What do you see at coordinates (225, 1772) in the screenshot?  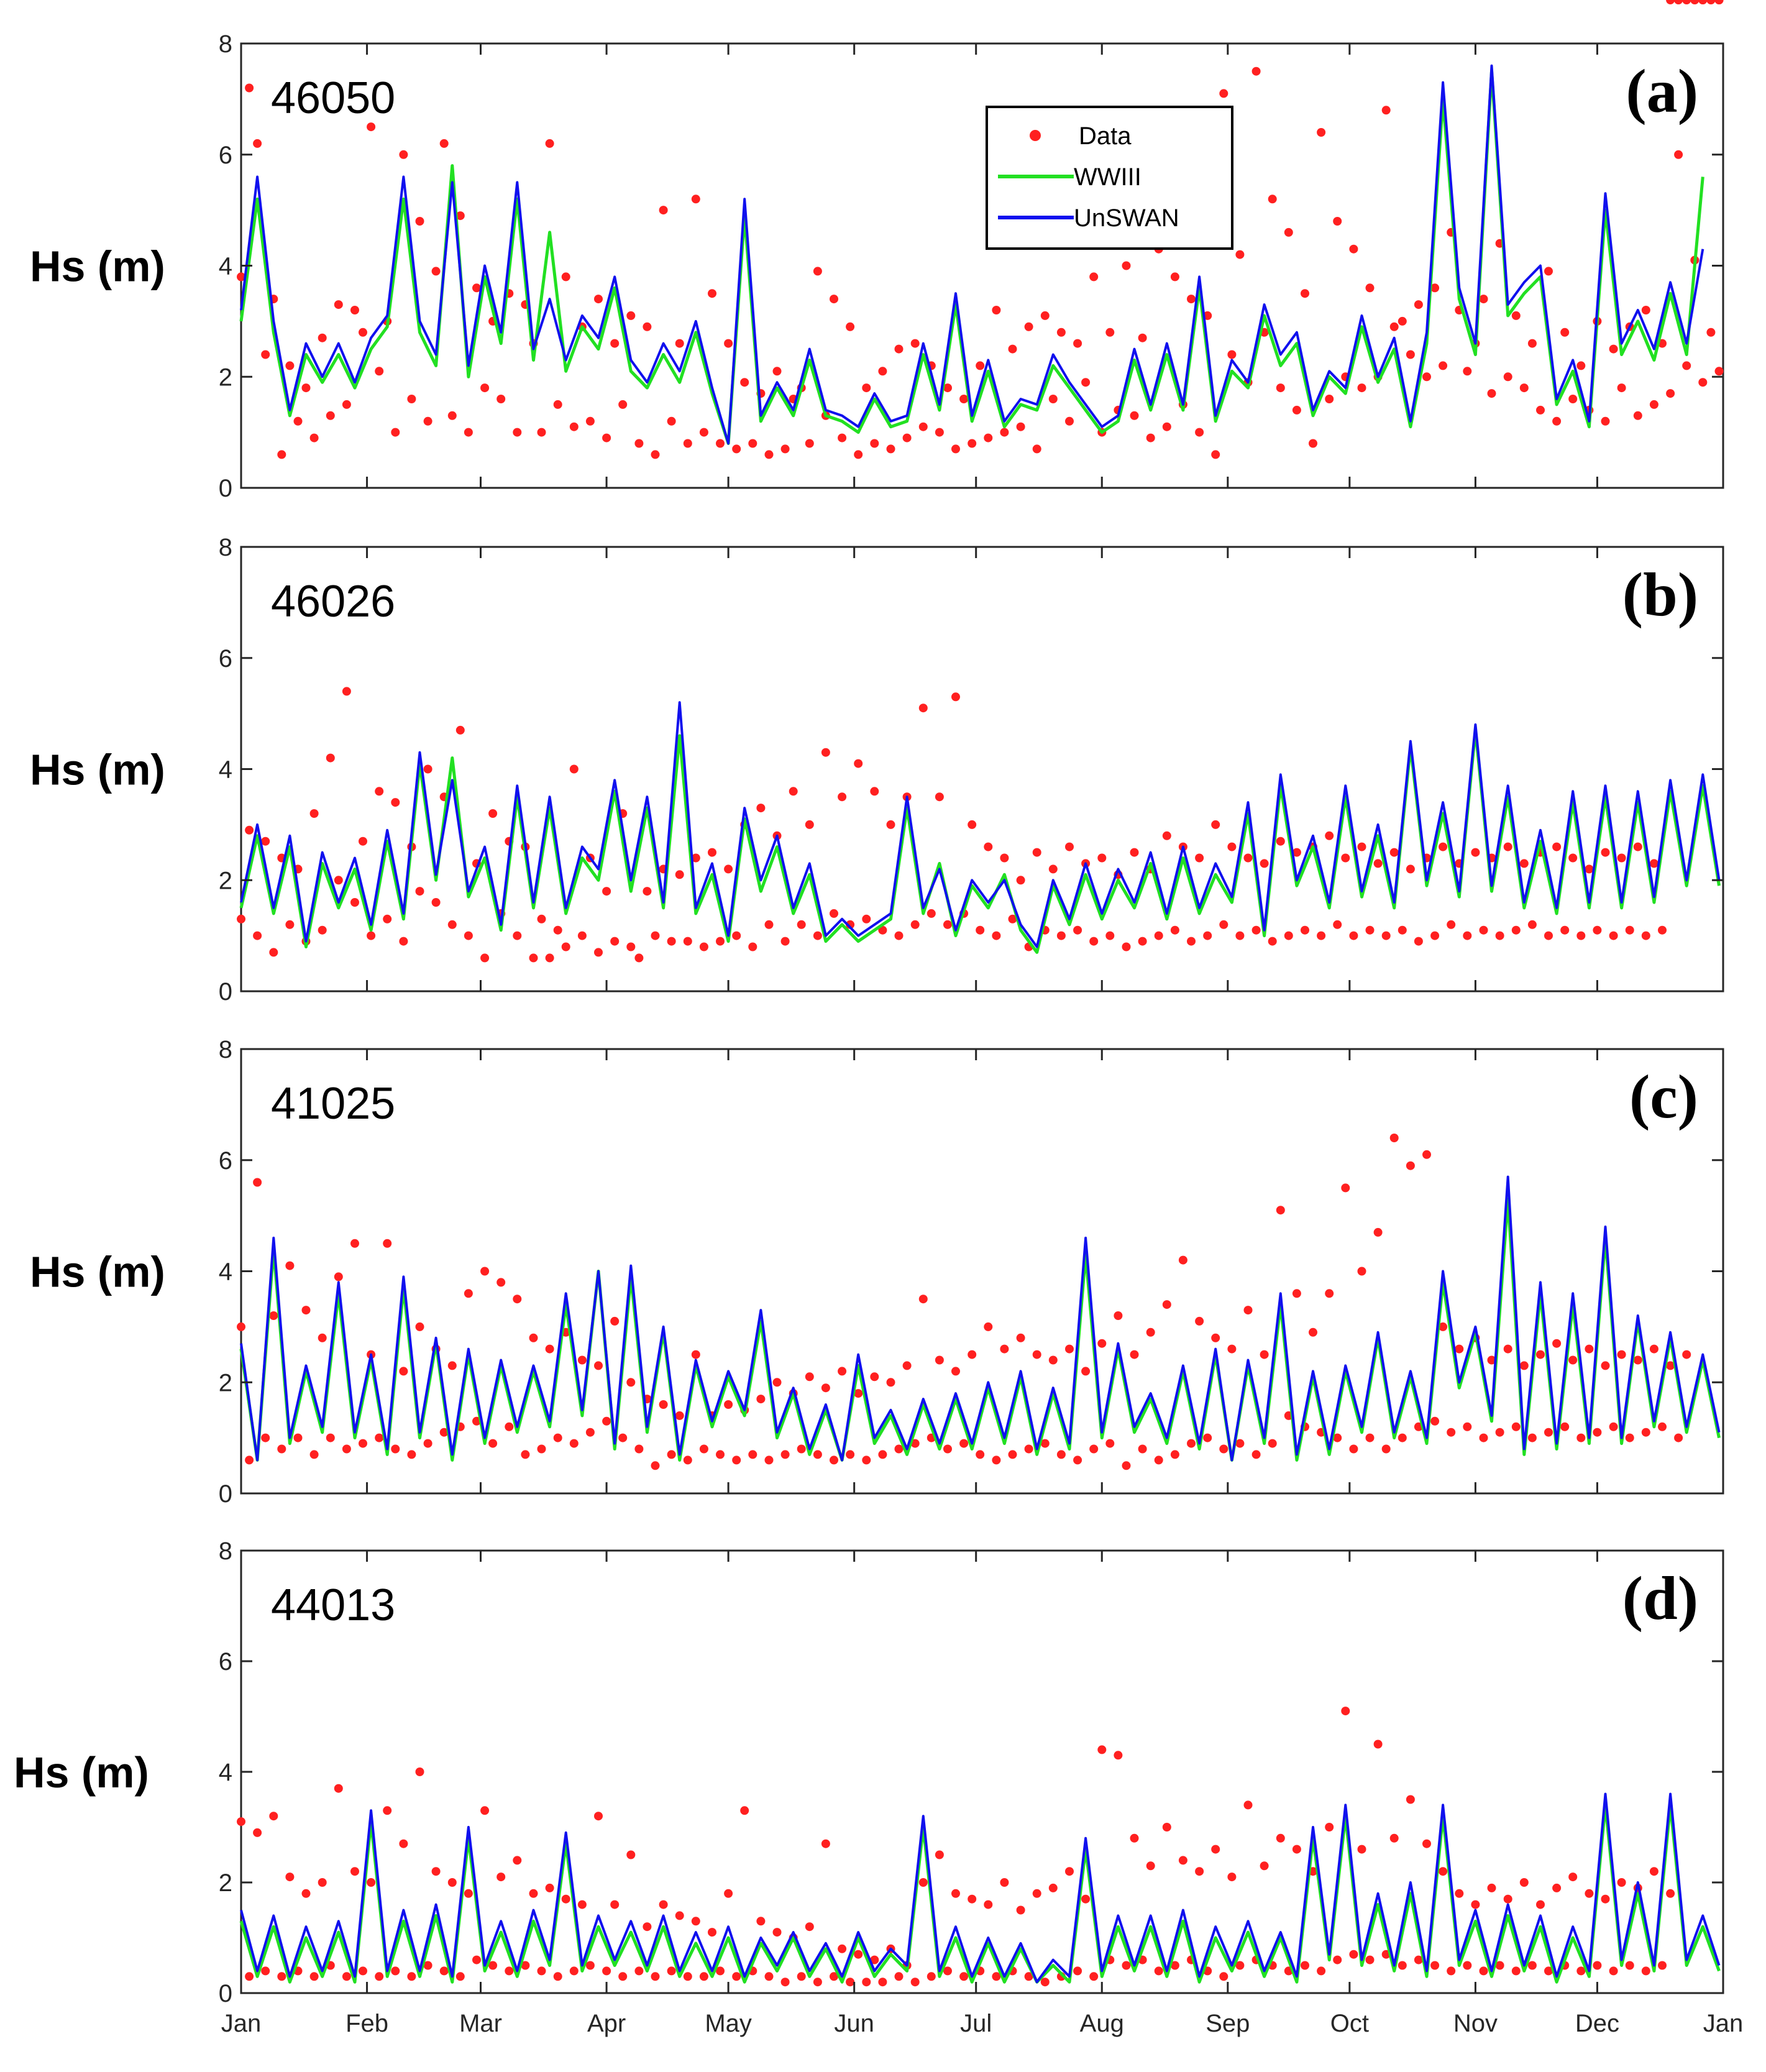 I see `y-tick-label: 4` at bounding box center [225, 1772].